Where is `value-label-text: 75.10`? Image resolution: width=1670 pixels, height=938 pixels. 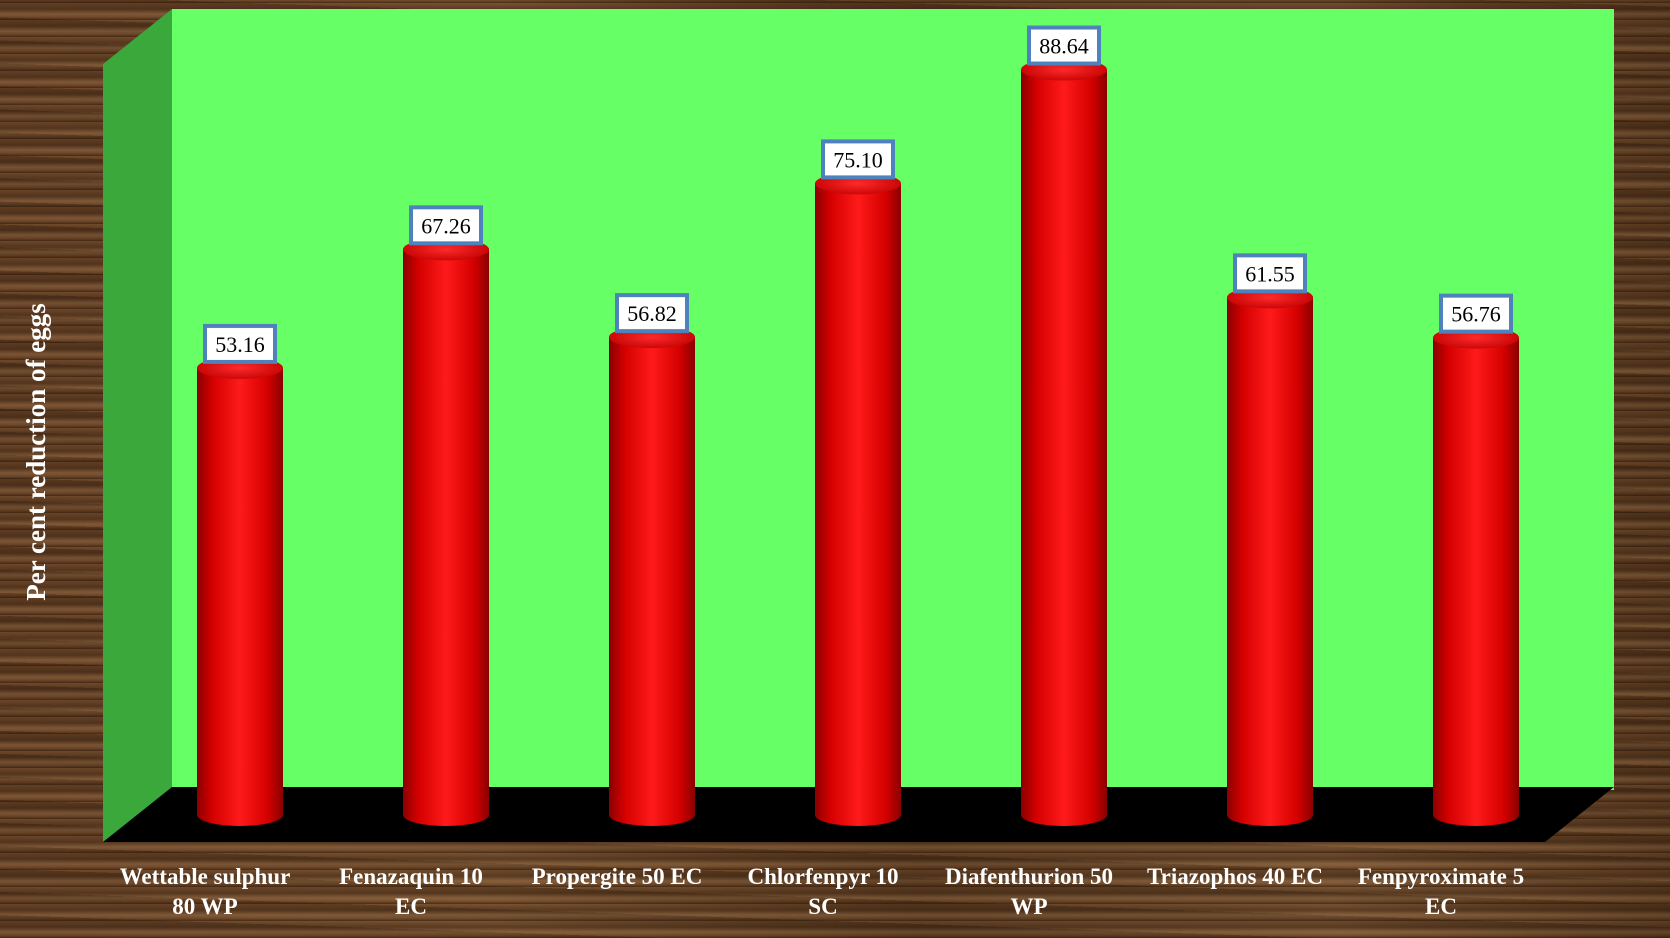
value-label-text: 75.10 is located at coordinates (858, 159).